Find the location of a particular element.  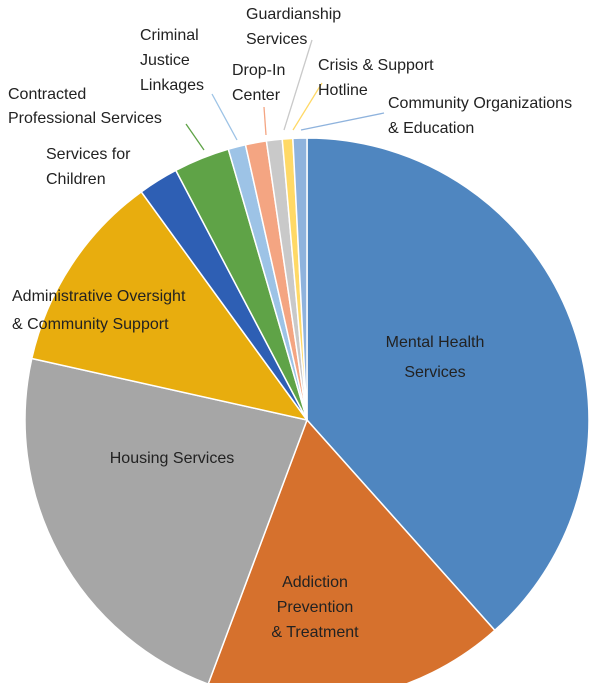

leader-line-community-organizations-and-education is located at coordinates (342, 121).